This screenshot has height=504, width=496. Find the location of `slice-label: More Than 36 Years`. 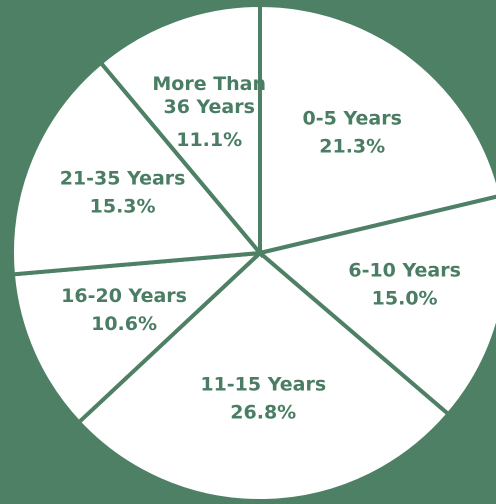

slice-label: More Than 36 Years is located at coordinates (209, 95).